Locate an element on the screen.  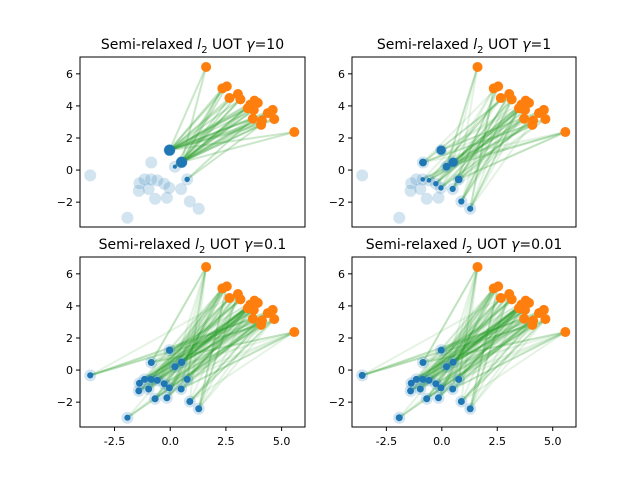
x-tick-label: 2.5 is located at coordinates (498, 441).